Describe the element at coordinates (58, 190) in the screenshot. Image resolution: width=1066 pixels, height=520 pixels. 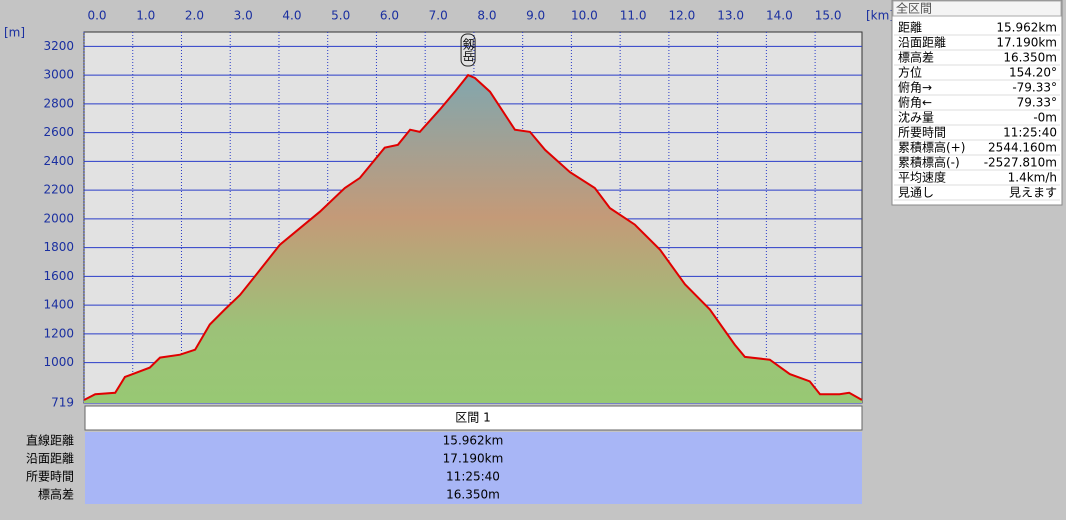
I see `y-tick-label: 2200` at that location.